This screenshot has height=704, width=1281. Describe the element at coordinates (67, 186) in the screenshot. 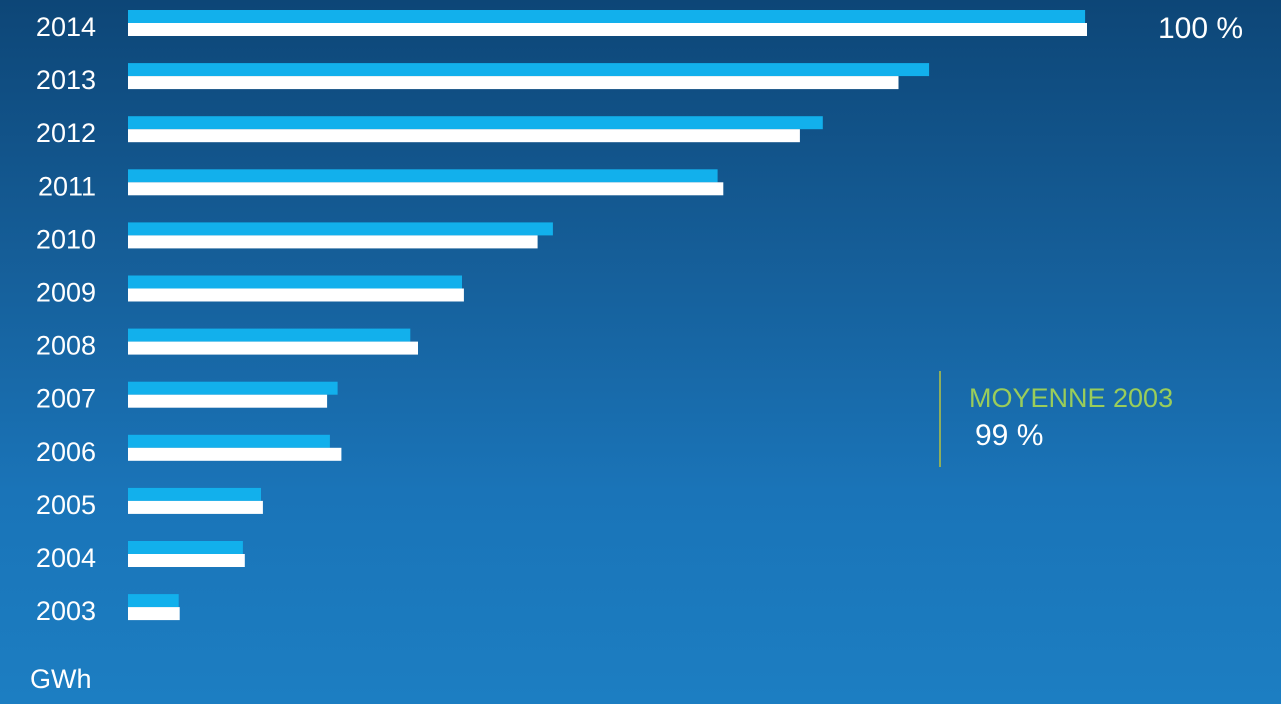

I see `year-tick-label: 2011` at that location.